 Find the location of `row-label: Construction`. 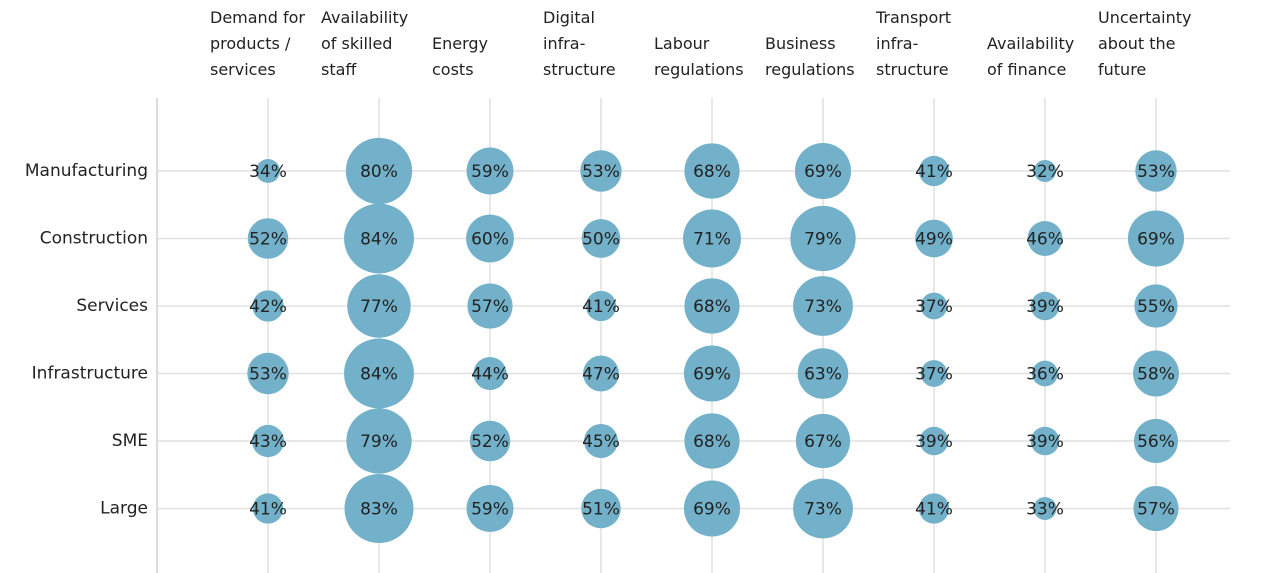

row-label: Construction is located at coordinates (94, 239).